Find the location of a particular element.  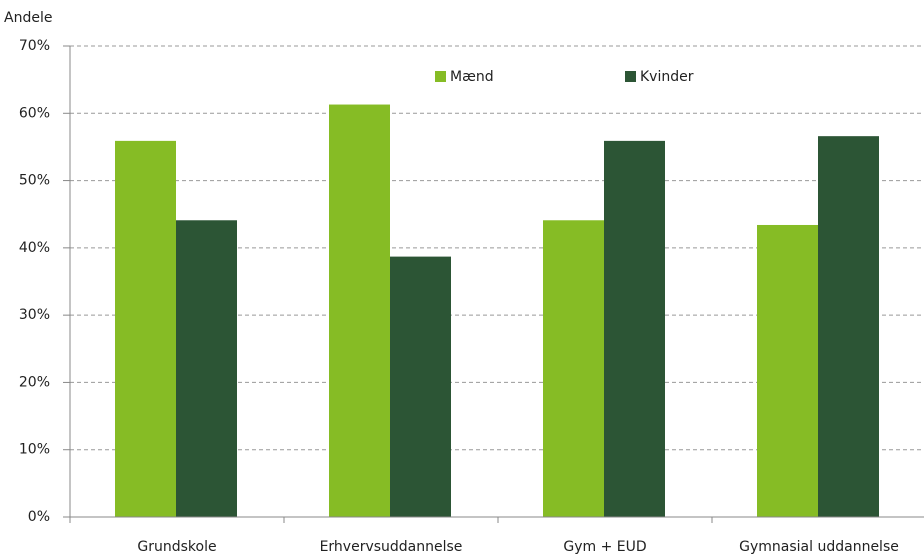

x-tick-label: Gym + EUD is located at coordinates (604, 547).